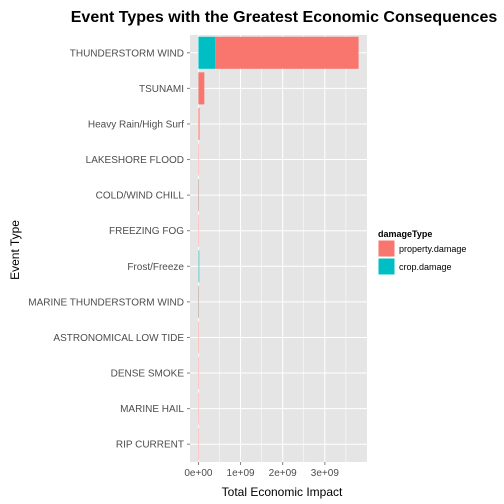  I want to click on legend-label: crop.damage, so click(425, 267).